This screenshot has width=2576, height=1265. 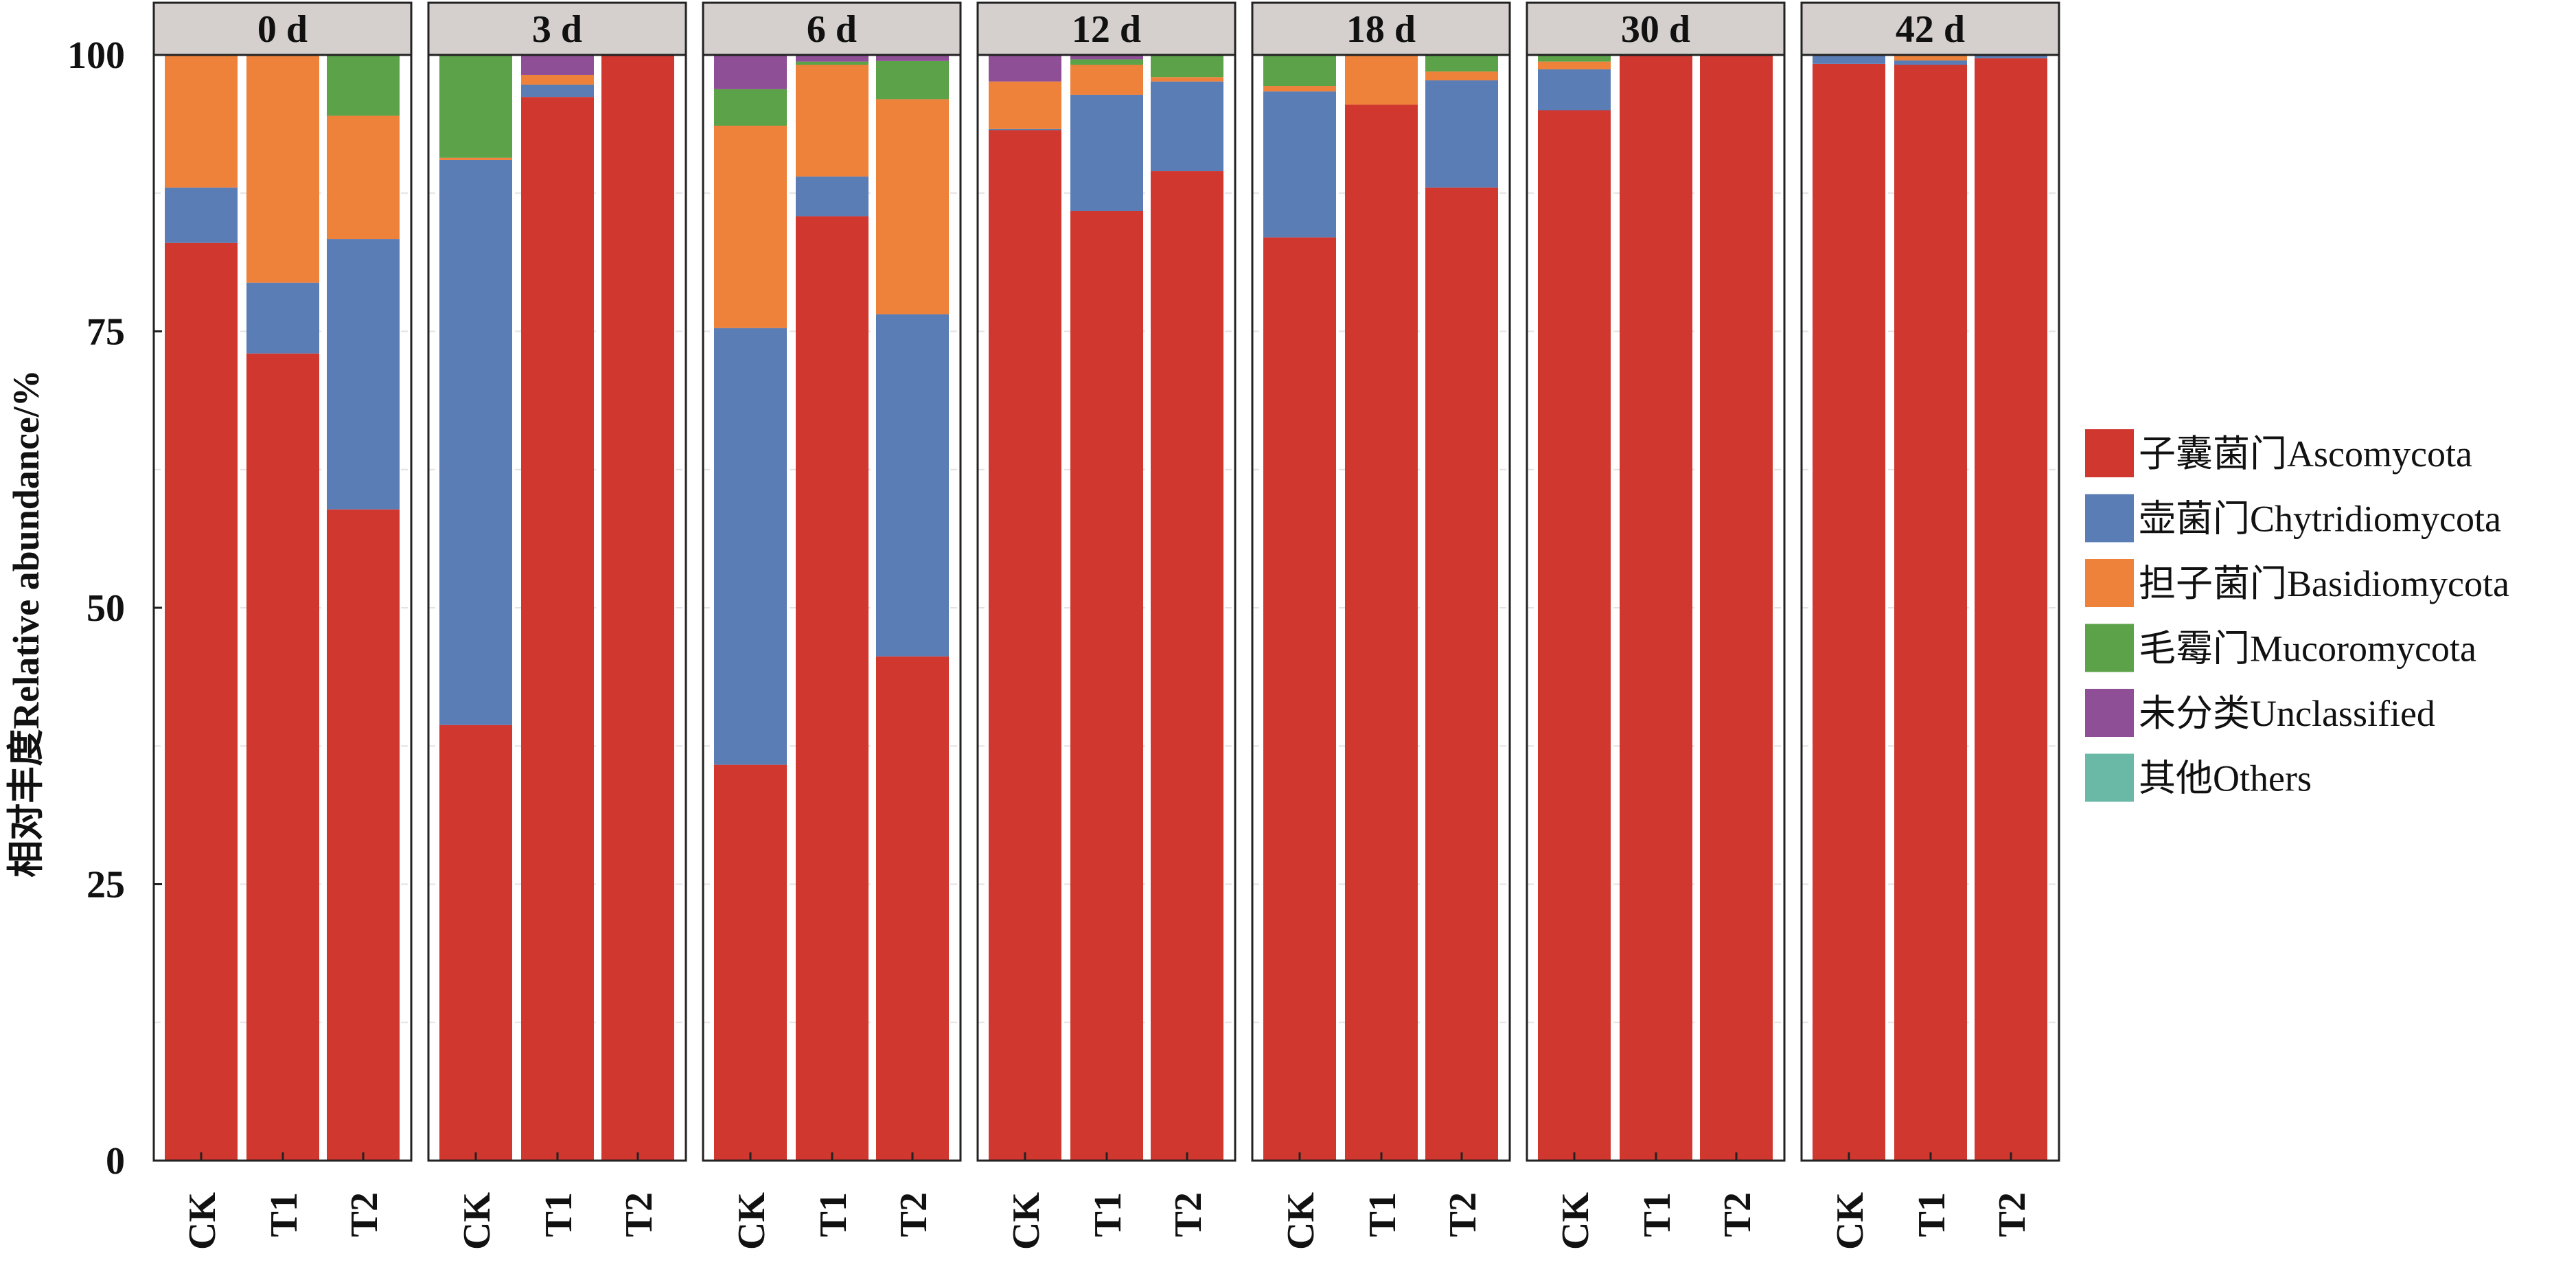 What do you see at coordinates (106, 608) in the screenshot?
I see `y-tick-label: 50` at bounding box center [106, 608].